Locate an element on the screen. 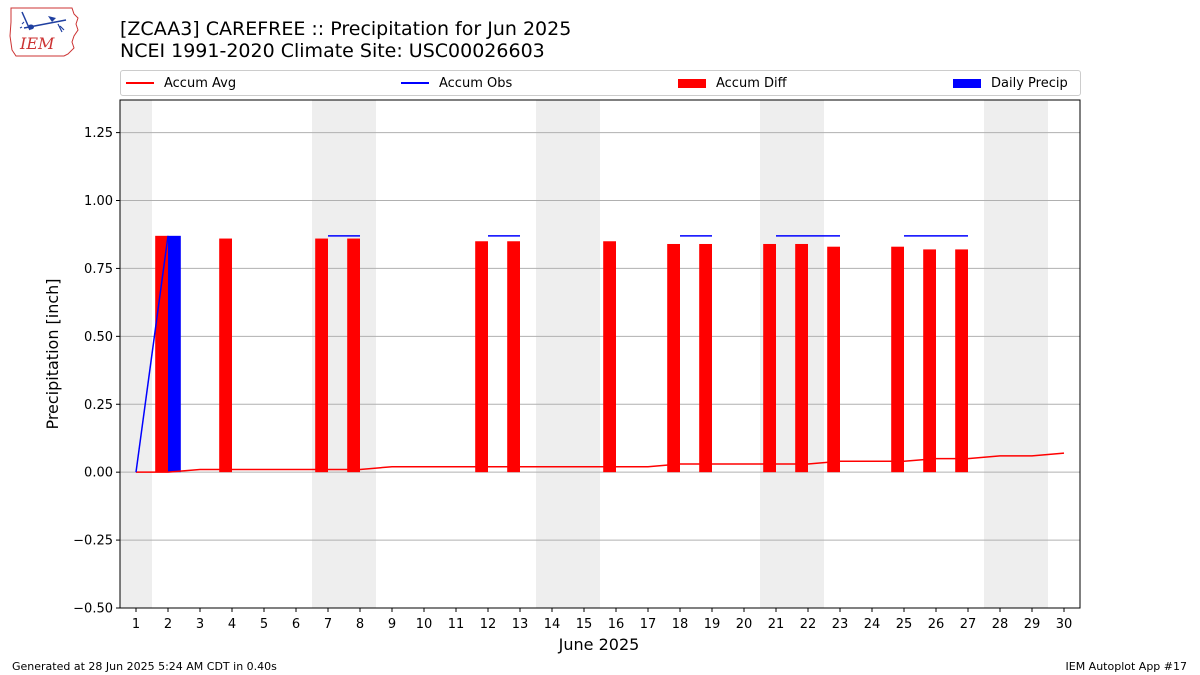  y-tick-label: 0.75 is located at coordinates (98, 269).